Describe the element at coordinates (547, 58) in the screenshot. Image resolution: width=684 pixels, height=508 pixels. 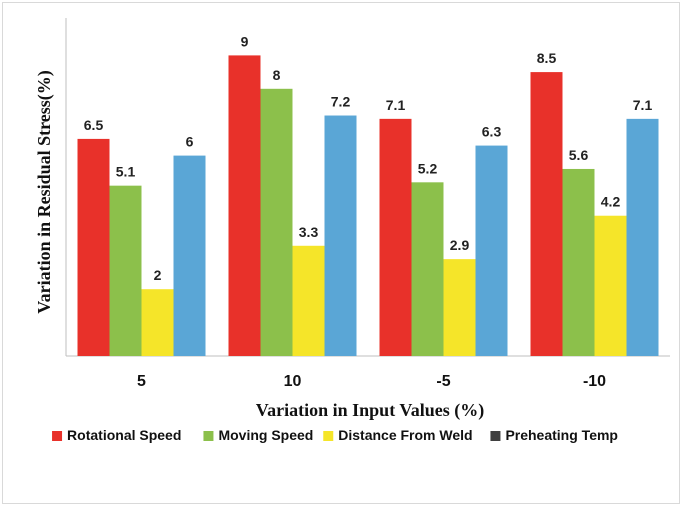
I see `data-label: 8.5` at that location.